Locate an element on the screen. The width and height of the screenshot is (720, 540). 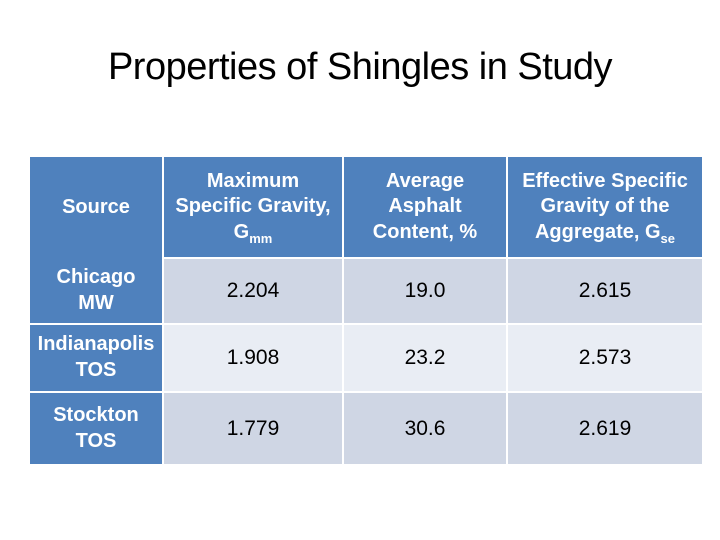
cell-gse: 2.573 is located at coordinates (604, 358).